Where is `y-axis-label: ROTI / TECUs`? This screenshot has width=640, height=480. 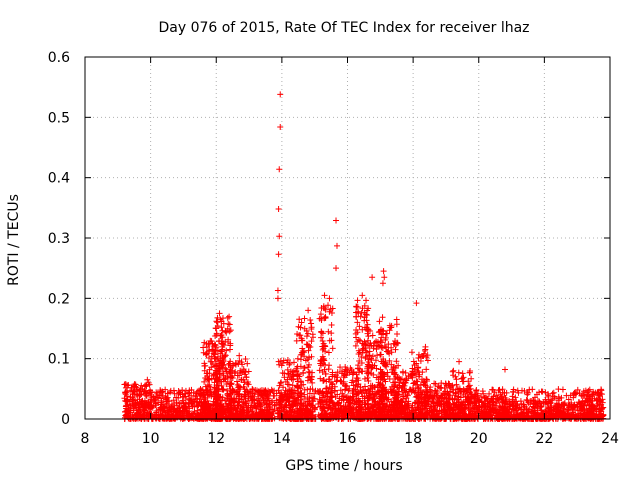 y-axis-label: ROTI / TECUs is located at coordinates (14, 240).